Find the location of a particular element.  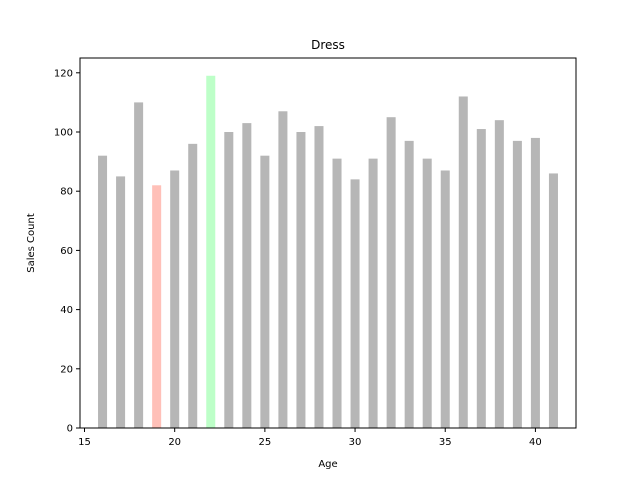

x-tick-label: 15 is located at coordinates (84, 442).